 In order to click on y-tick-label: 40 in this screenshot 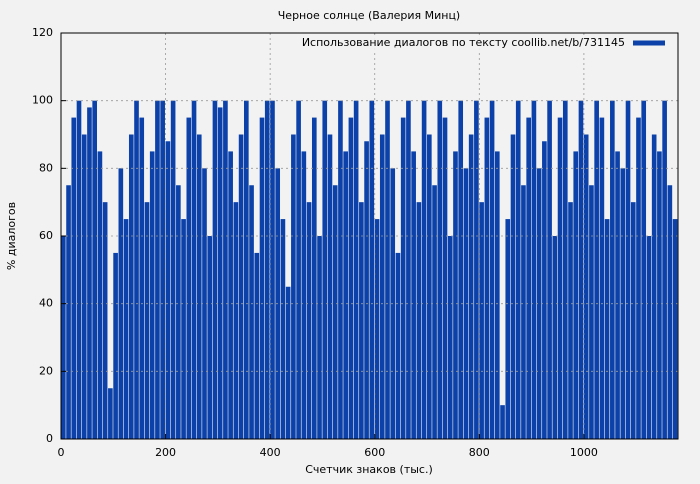, I will do `click(46, 303)`.